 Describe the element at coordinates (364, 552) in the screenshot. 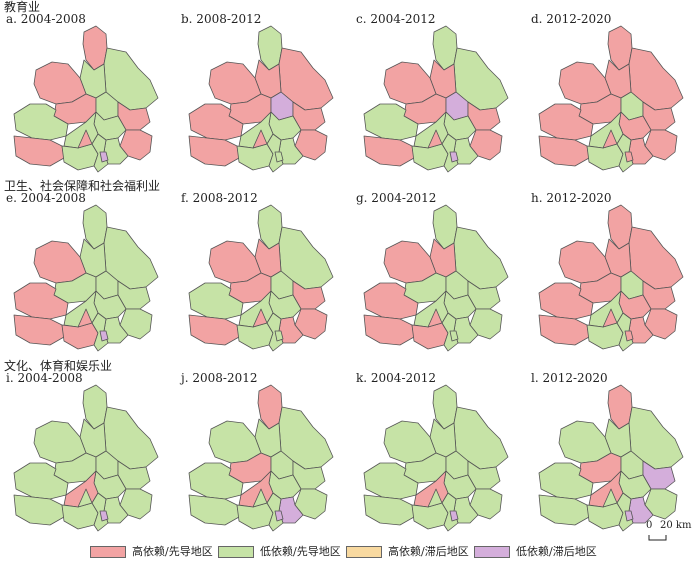

I see `legend-swatch-high-lag` at that location.